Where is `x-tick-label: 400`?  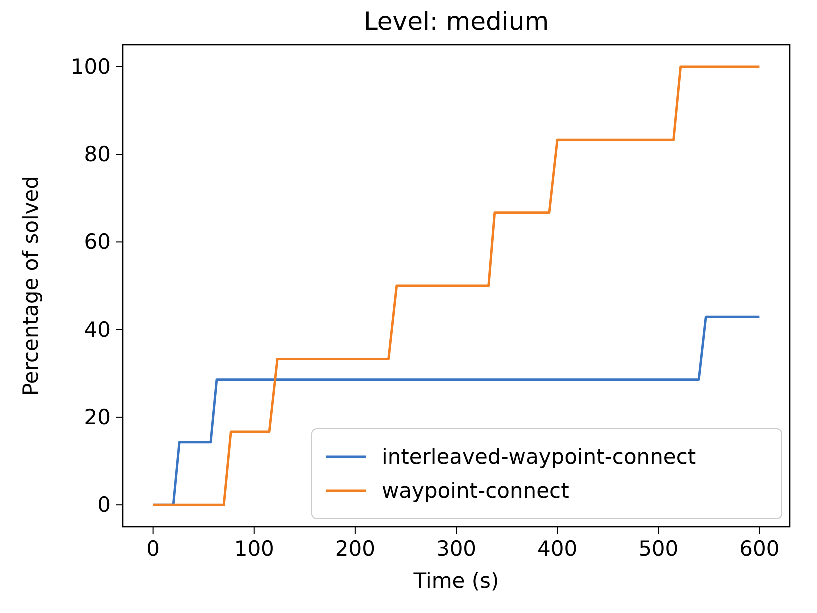 x-tick-label: 400 is located at coordinates (558, 549).